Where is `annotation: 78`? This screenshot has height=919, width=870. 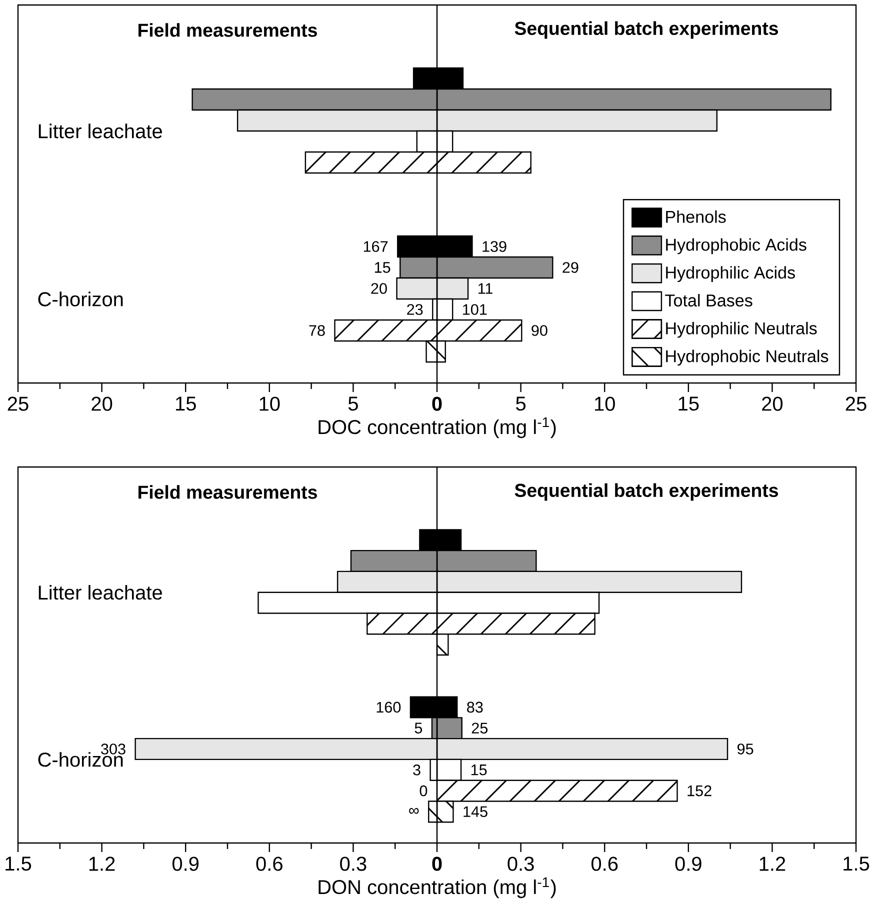
annotation: 78 is located at coordinates (317, 330).